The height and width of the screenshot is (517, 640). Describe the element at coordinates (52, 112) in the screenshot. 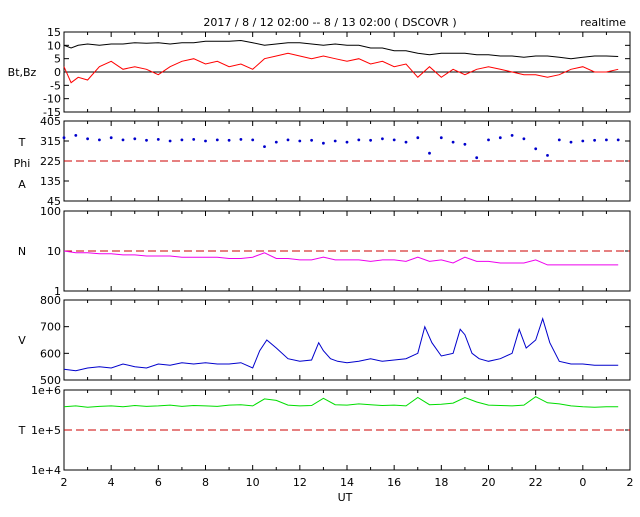

I see `y-tick-label: -15` at that location.